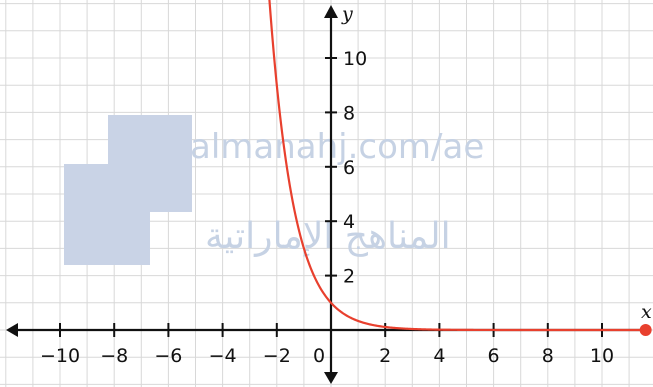 The width and height of the screenshot is (653, 387). I want to click on x-tick-label: 8, so click(548, 356).